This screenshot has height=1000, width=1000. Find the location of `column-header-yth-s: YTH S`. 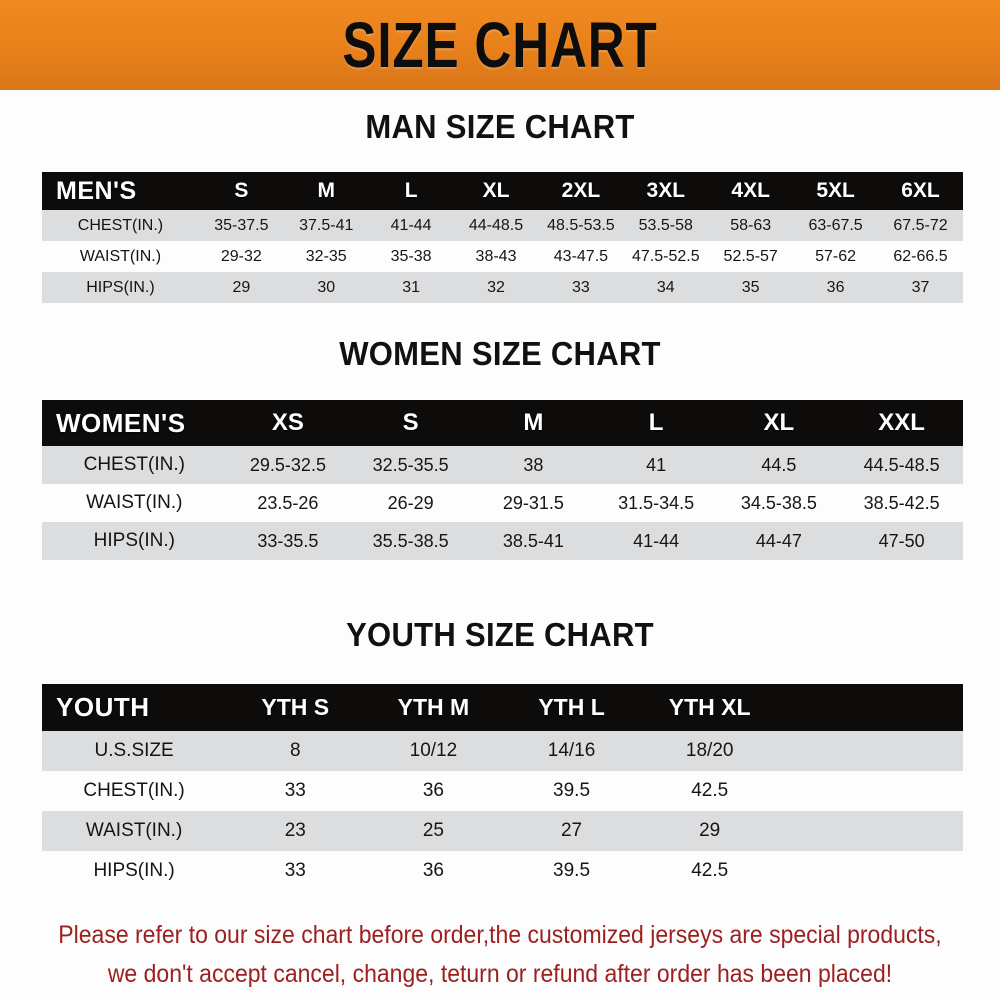

column-header-yth-s: YTH S is located at coordinates (295, 707).